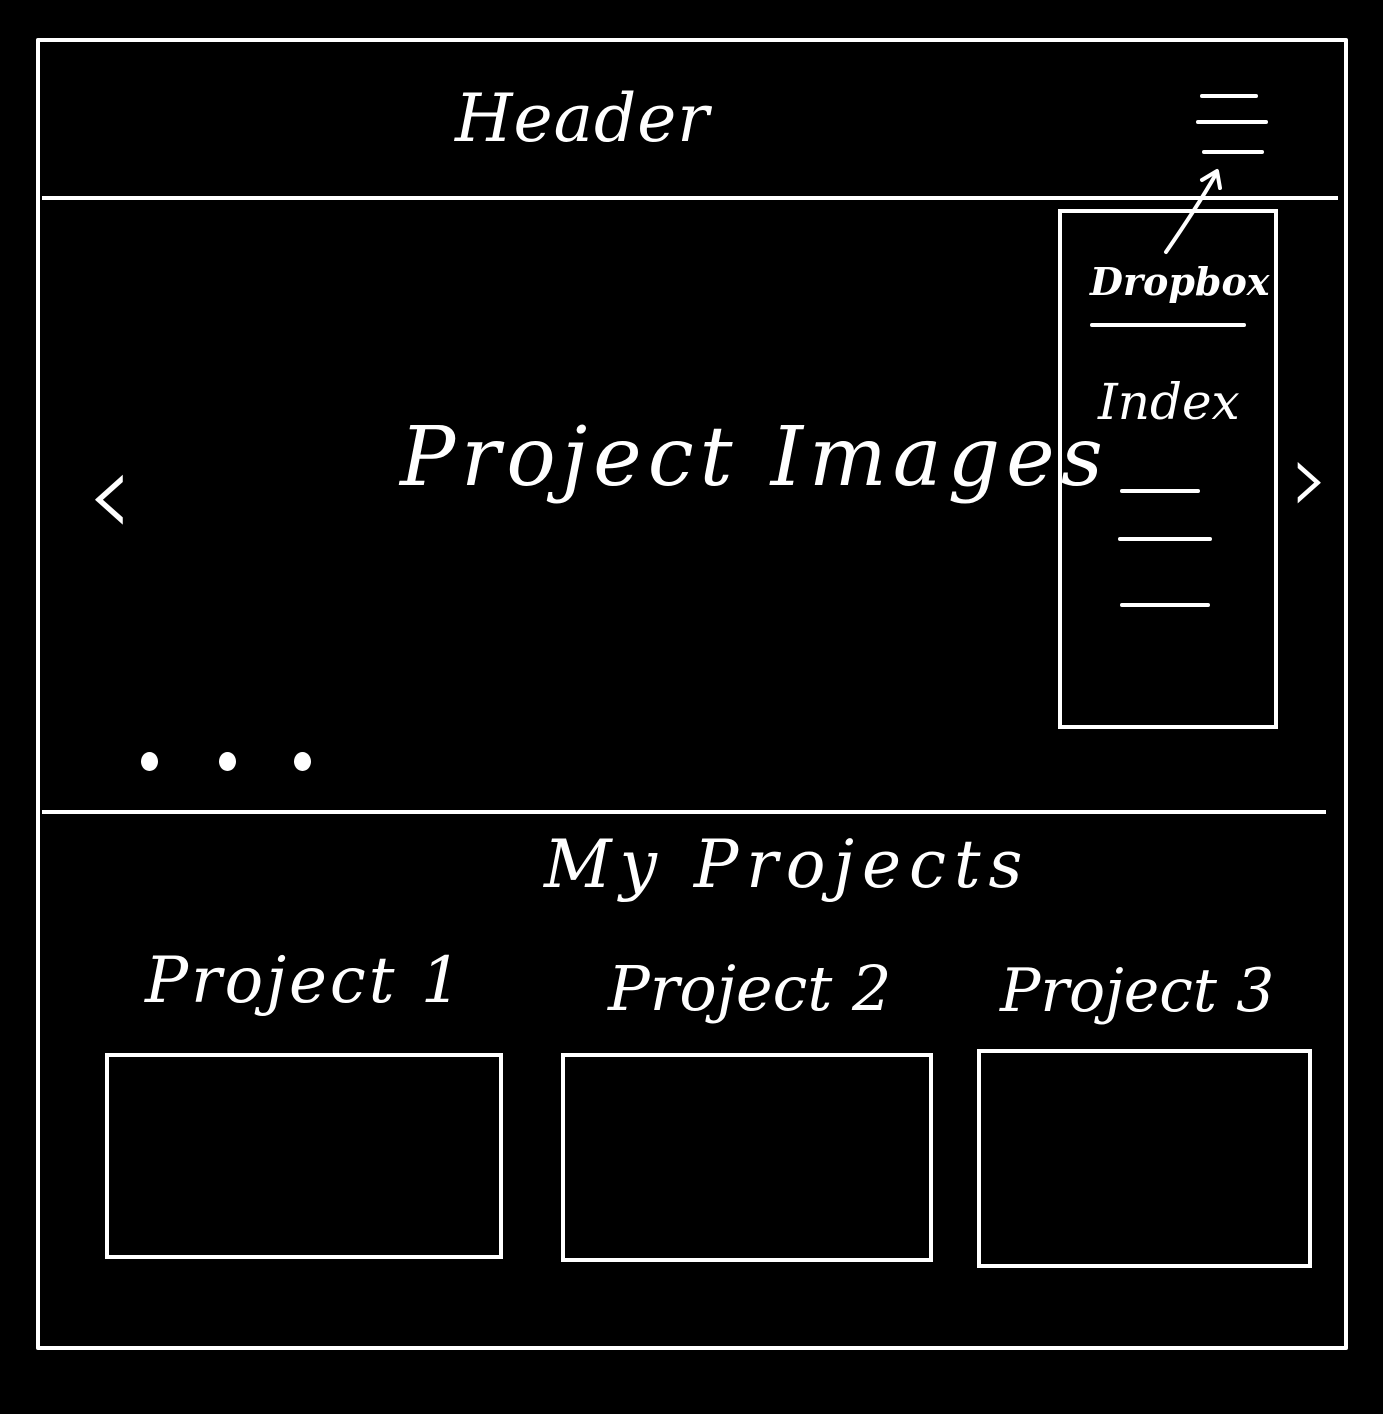 Image resolution: width=1383 pixels, height=1414 pixels. Describe the element at coordinates (1168, 325) in the screenshot. I see `dropdown-title-underline` at that location.